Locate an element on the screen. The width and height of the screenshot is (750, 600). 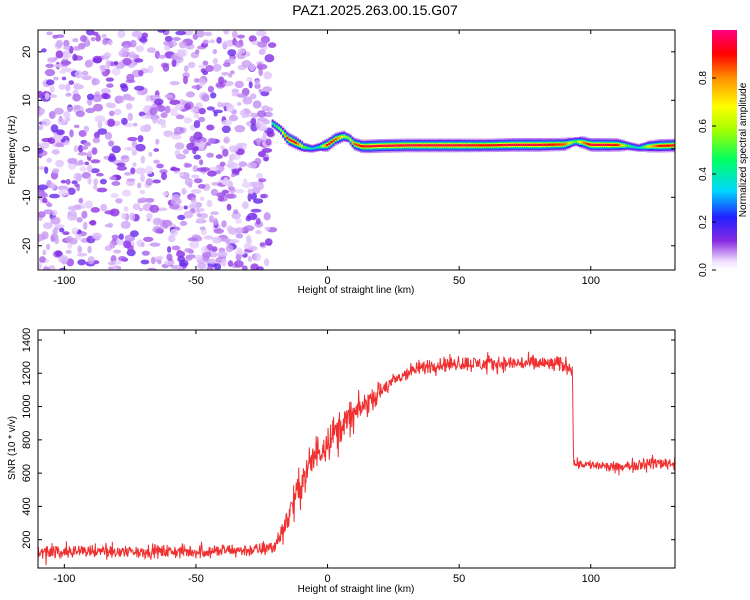
y-tick-label: 600 is located at coordinates (27, 473).